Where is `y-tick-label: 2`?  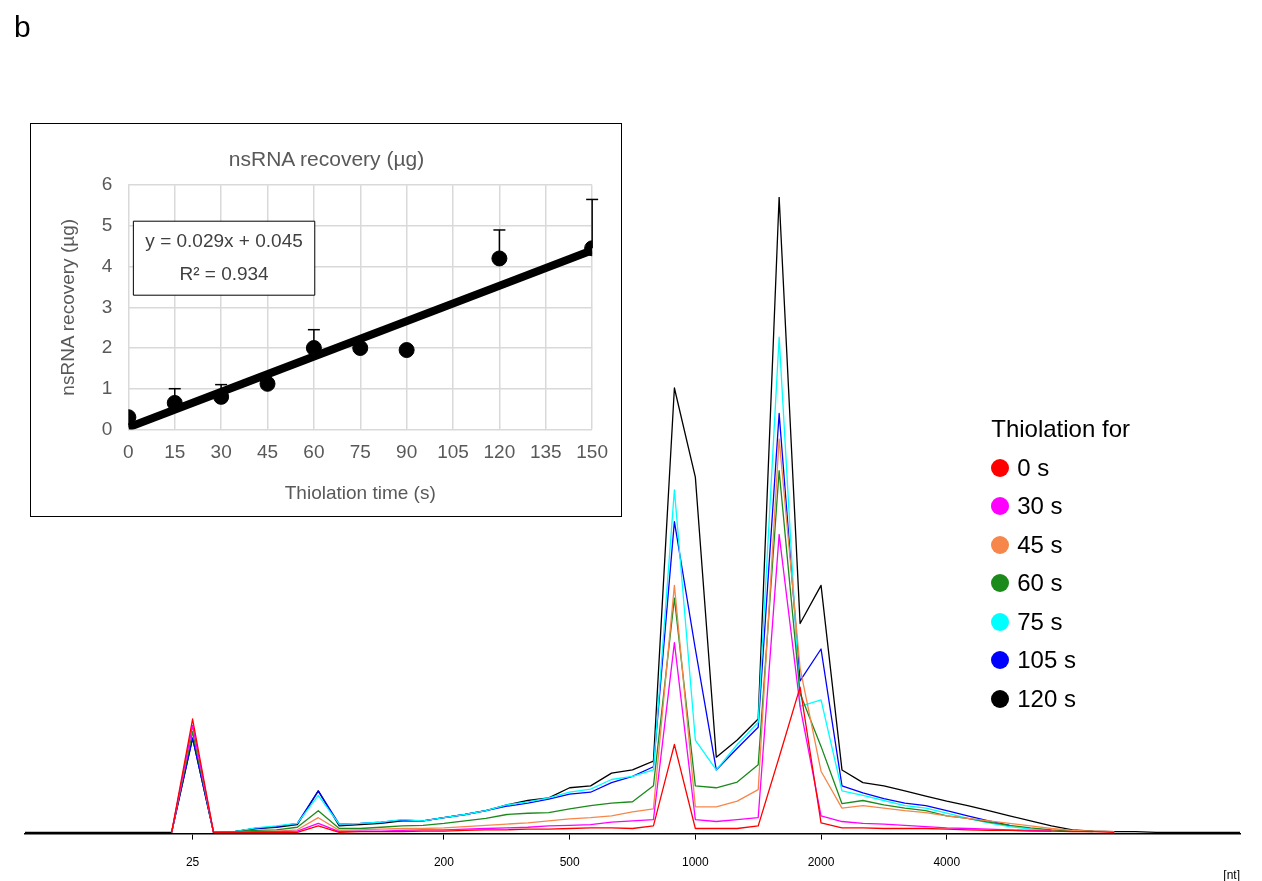
y-tick-label: 2 is located at coordinates (107, 347).